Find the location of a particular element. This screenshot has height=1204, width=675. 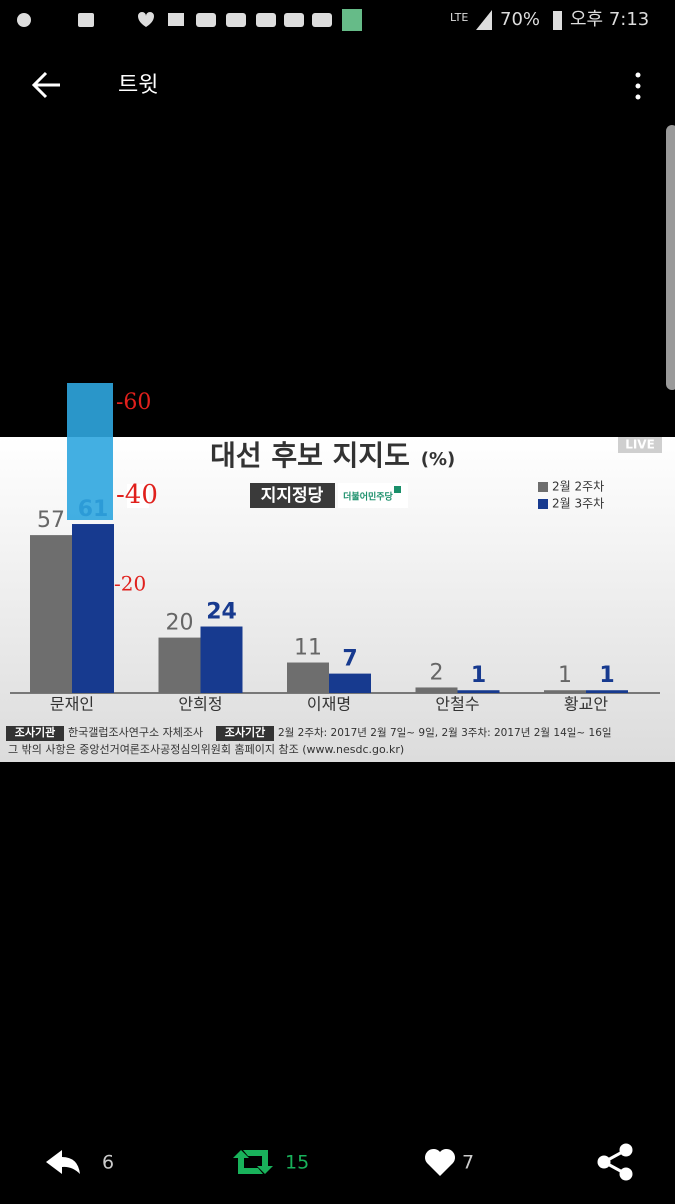

x-tick-label: 문재인 is located at coordinates (72, 704).